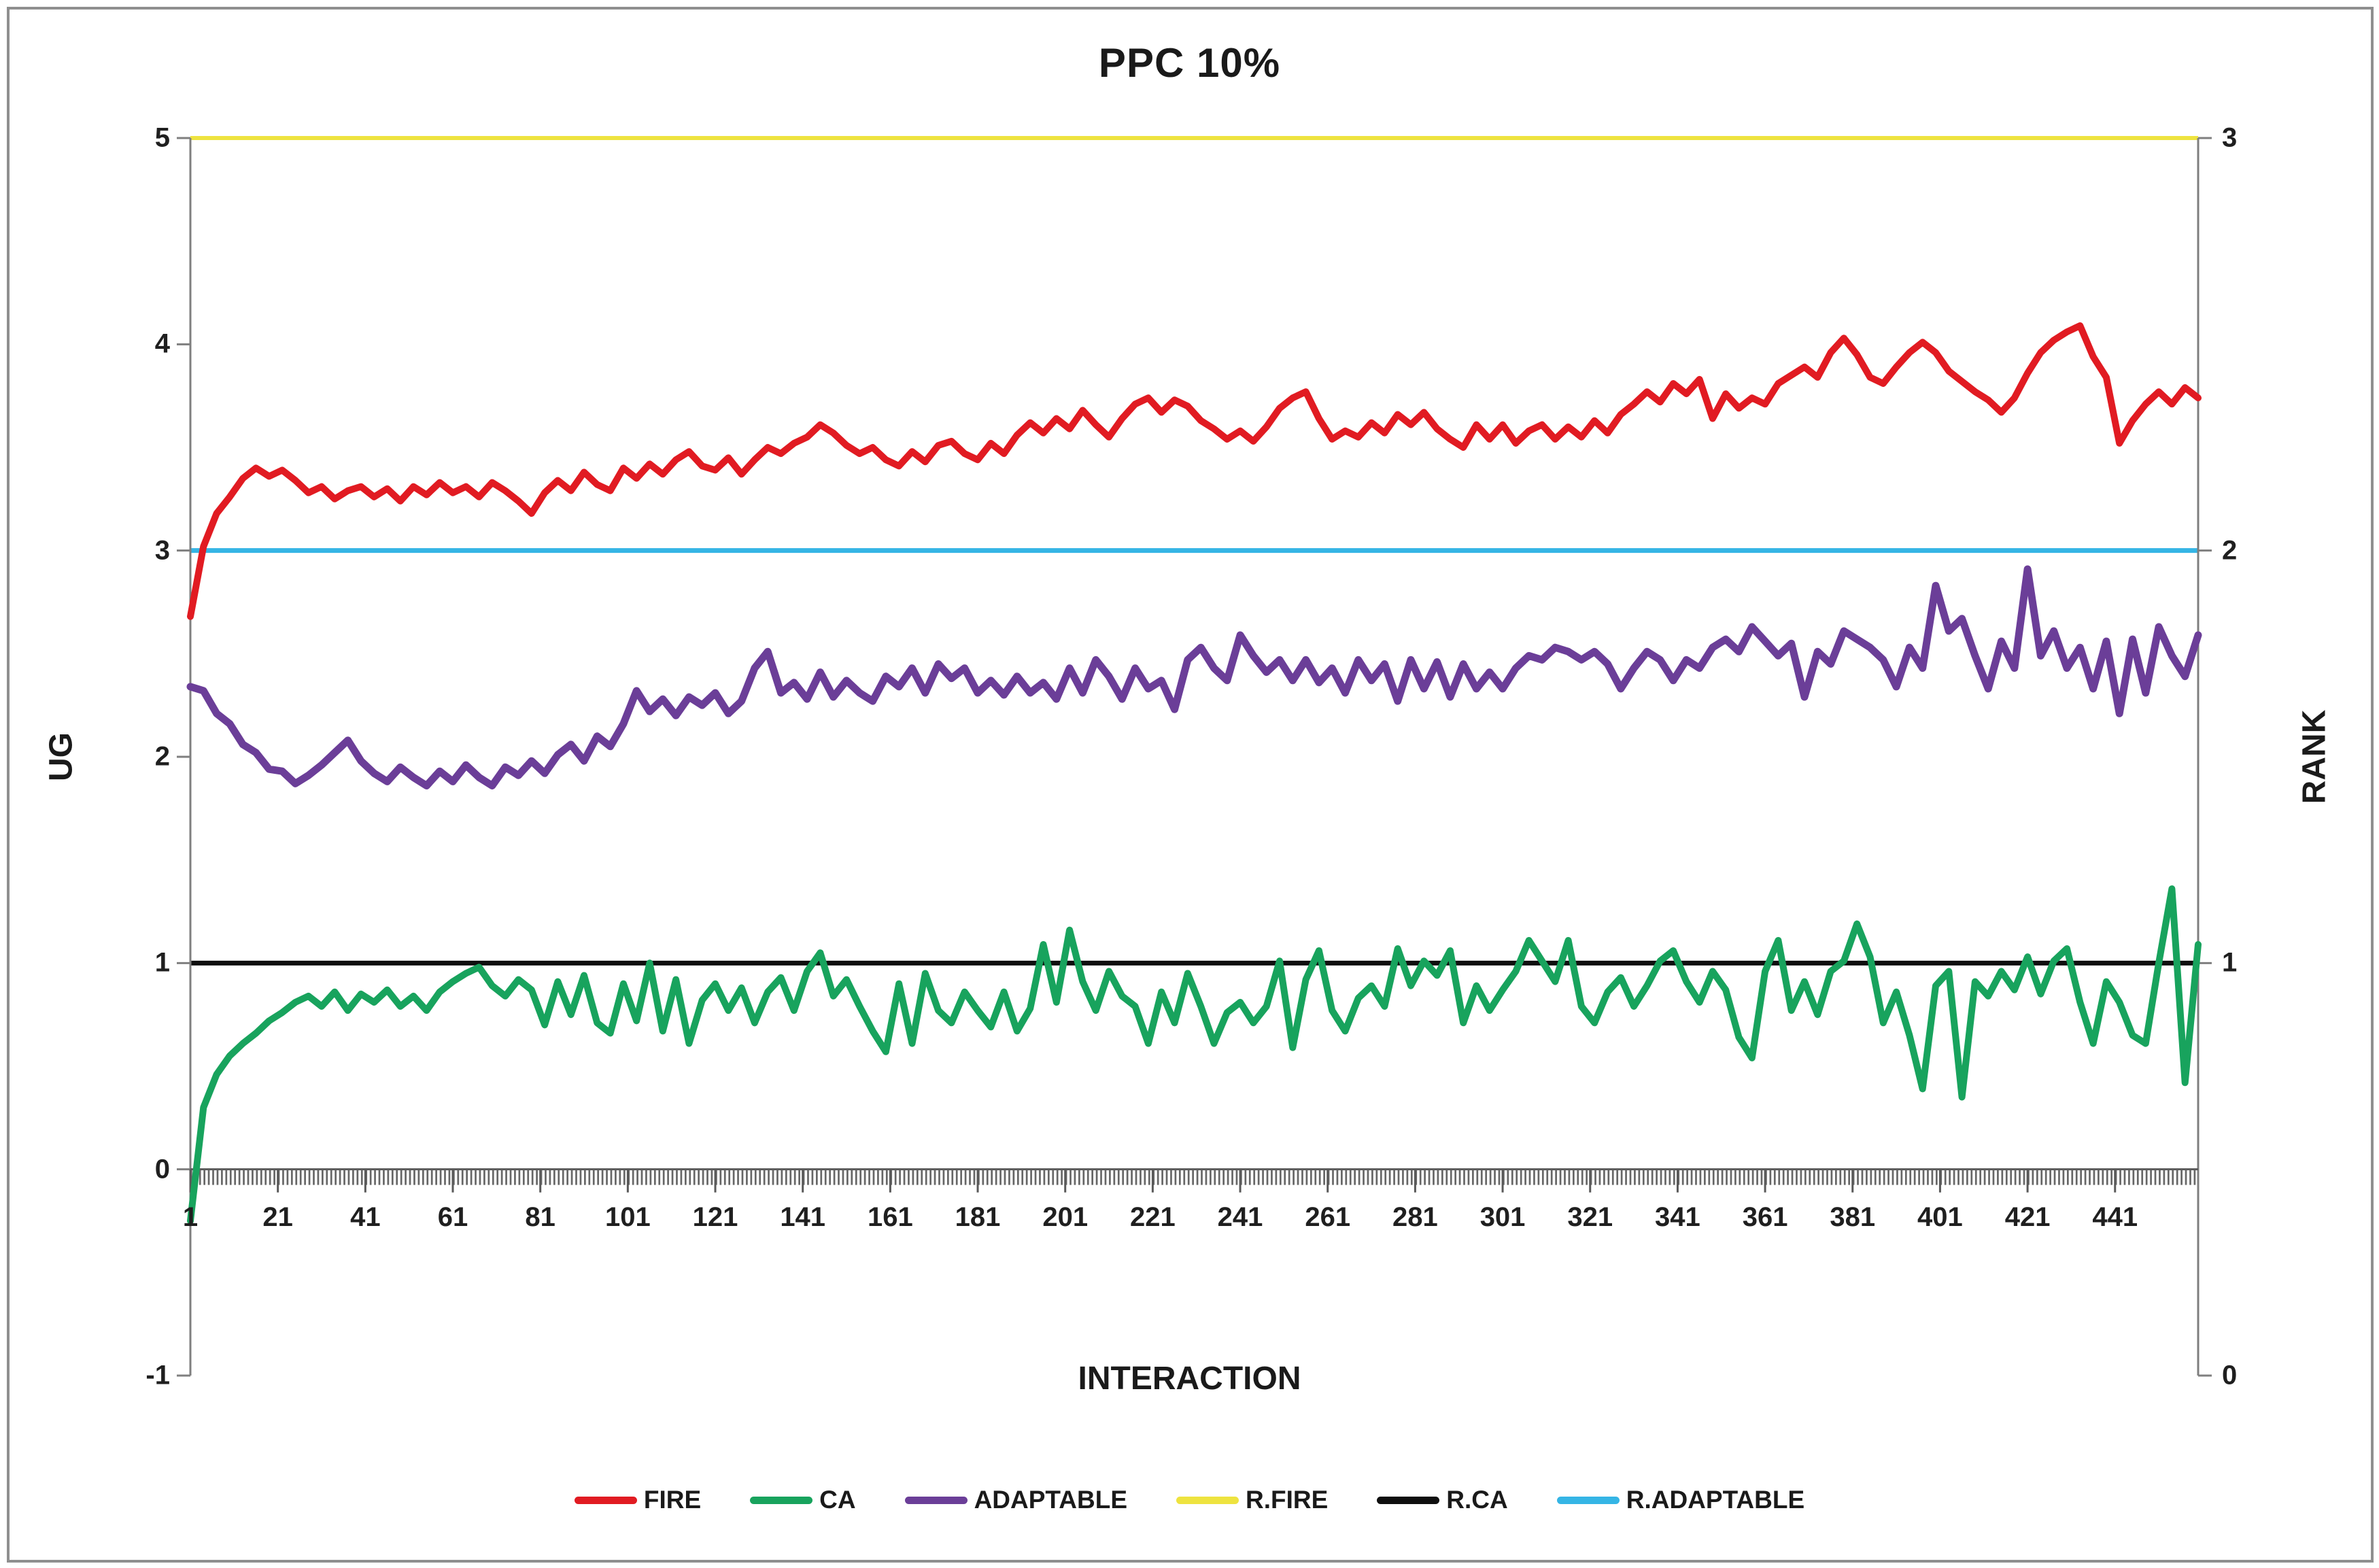  I want to click on legend-label: ADAPTABLE, so click(1050, 1500).